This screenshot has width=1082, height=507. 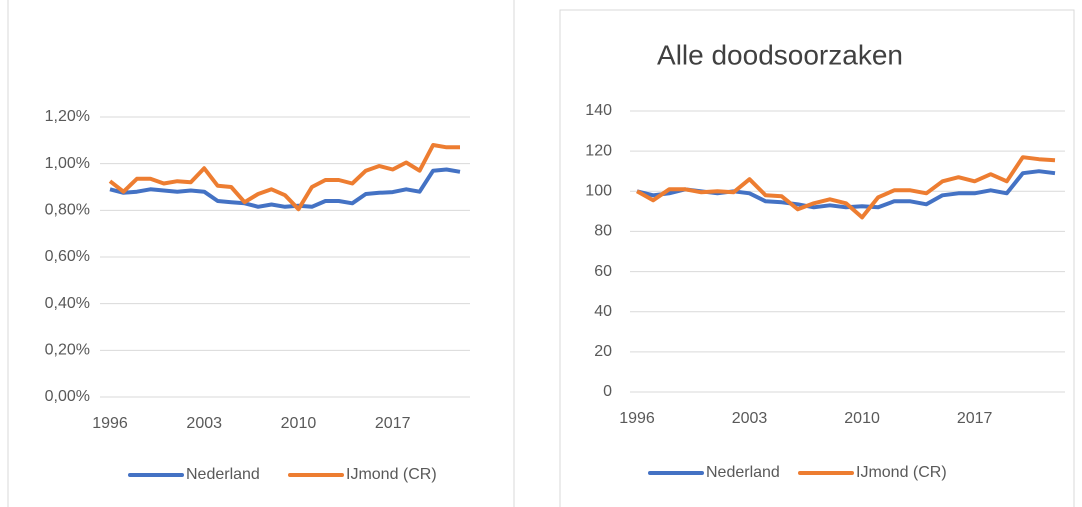 What do you see at coordinates (67, 116) in the screenshot?
I see `y-tick-label: 1,20%` at bounding box center [67, 116].